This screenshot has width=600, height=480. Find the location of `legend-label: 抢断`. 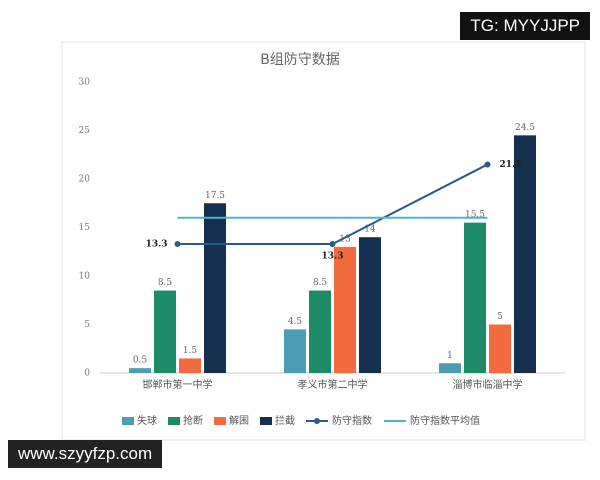

legend-label: 抢断 is located at coordinates (193, 420).